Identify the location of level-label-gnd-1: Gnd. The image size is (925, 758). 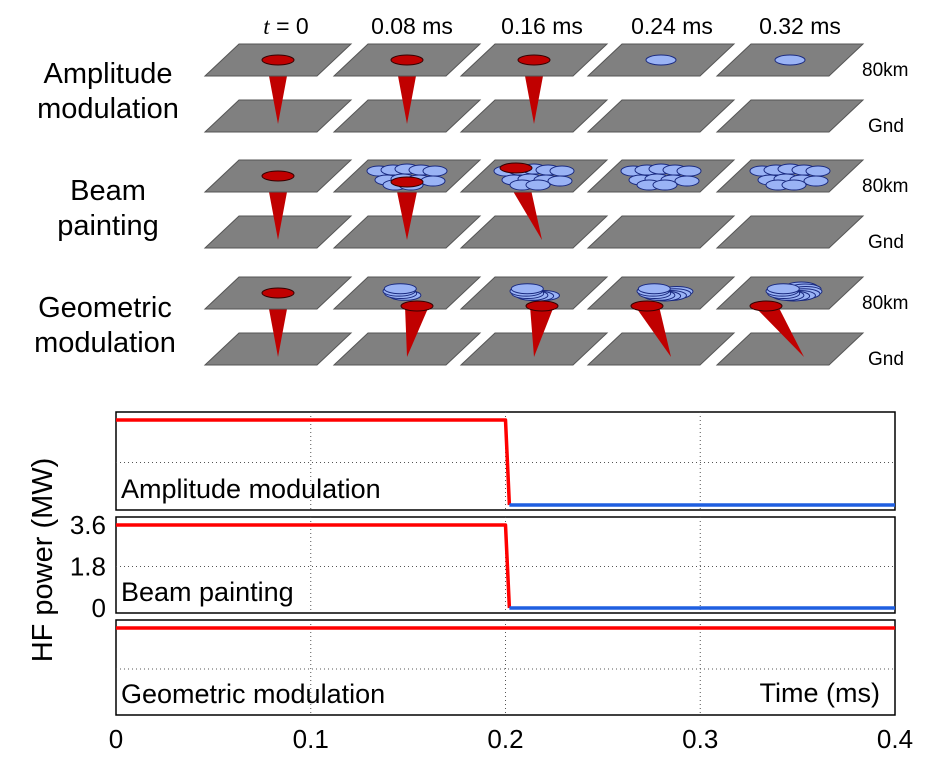
(886, 126).